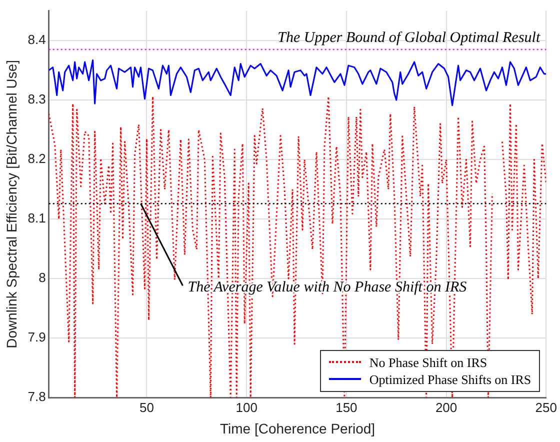 Image resolution: width=560 pixels, height=442 pixels. What do you see at coordinates (37, 99) in the screenshot?
I see `y-tick-label: 8.3` at bounding box center [37, 99].